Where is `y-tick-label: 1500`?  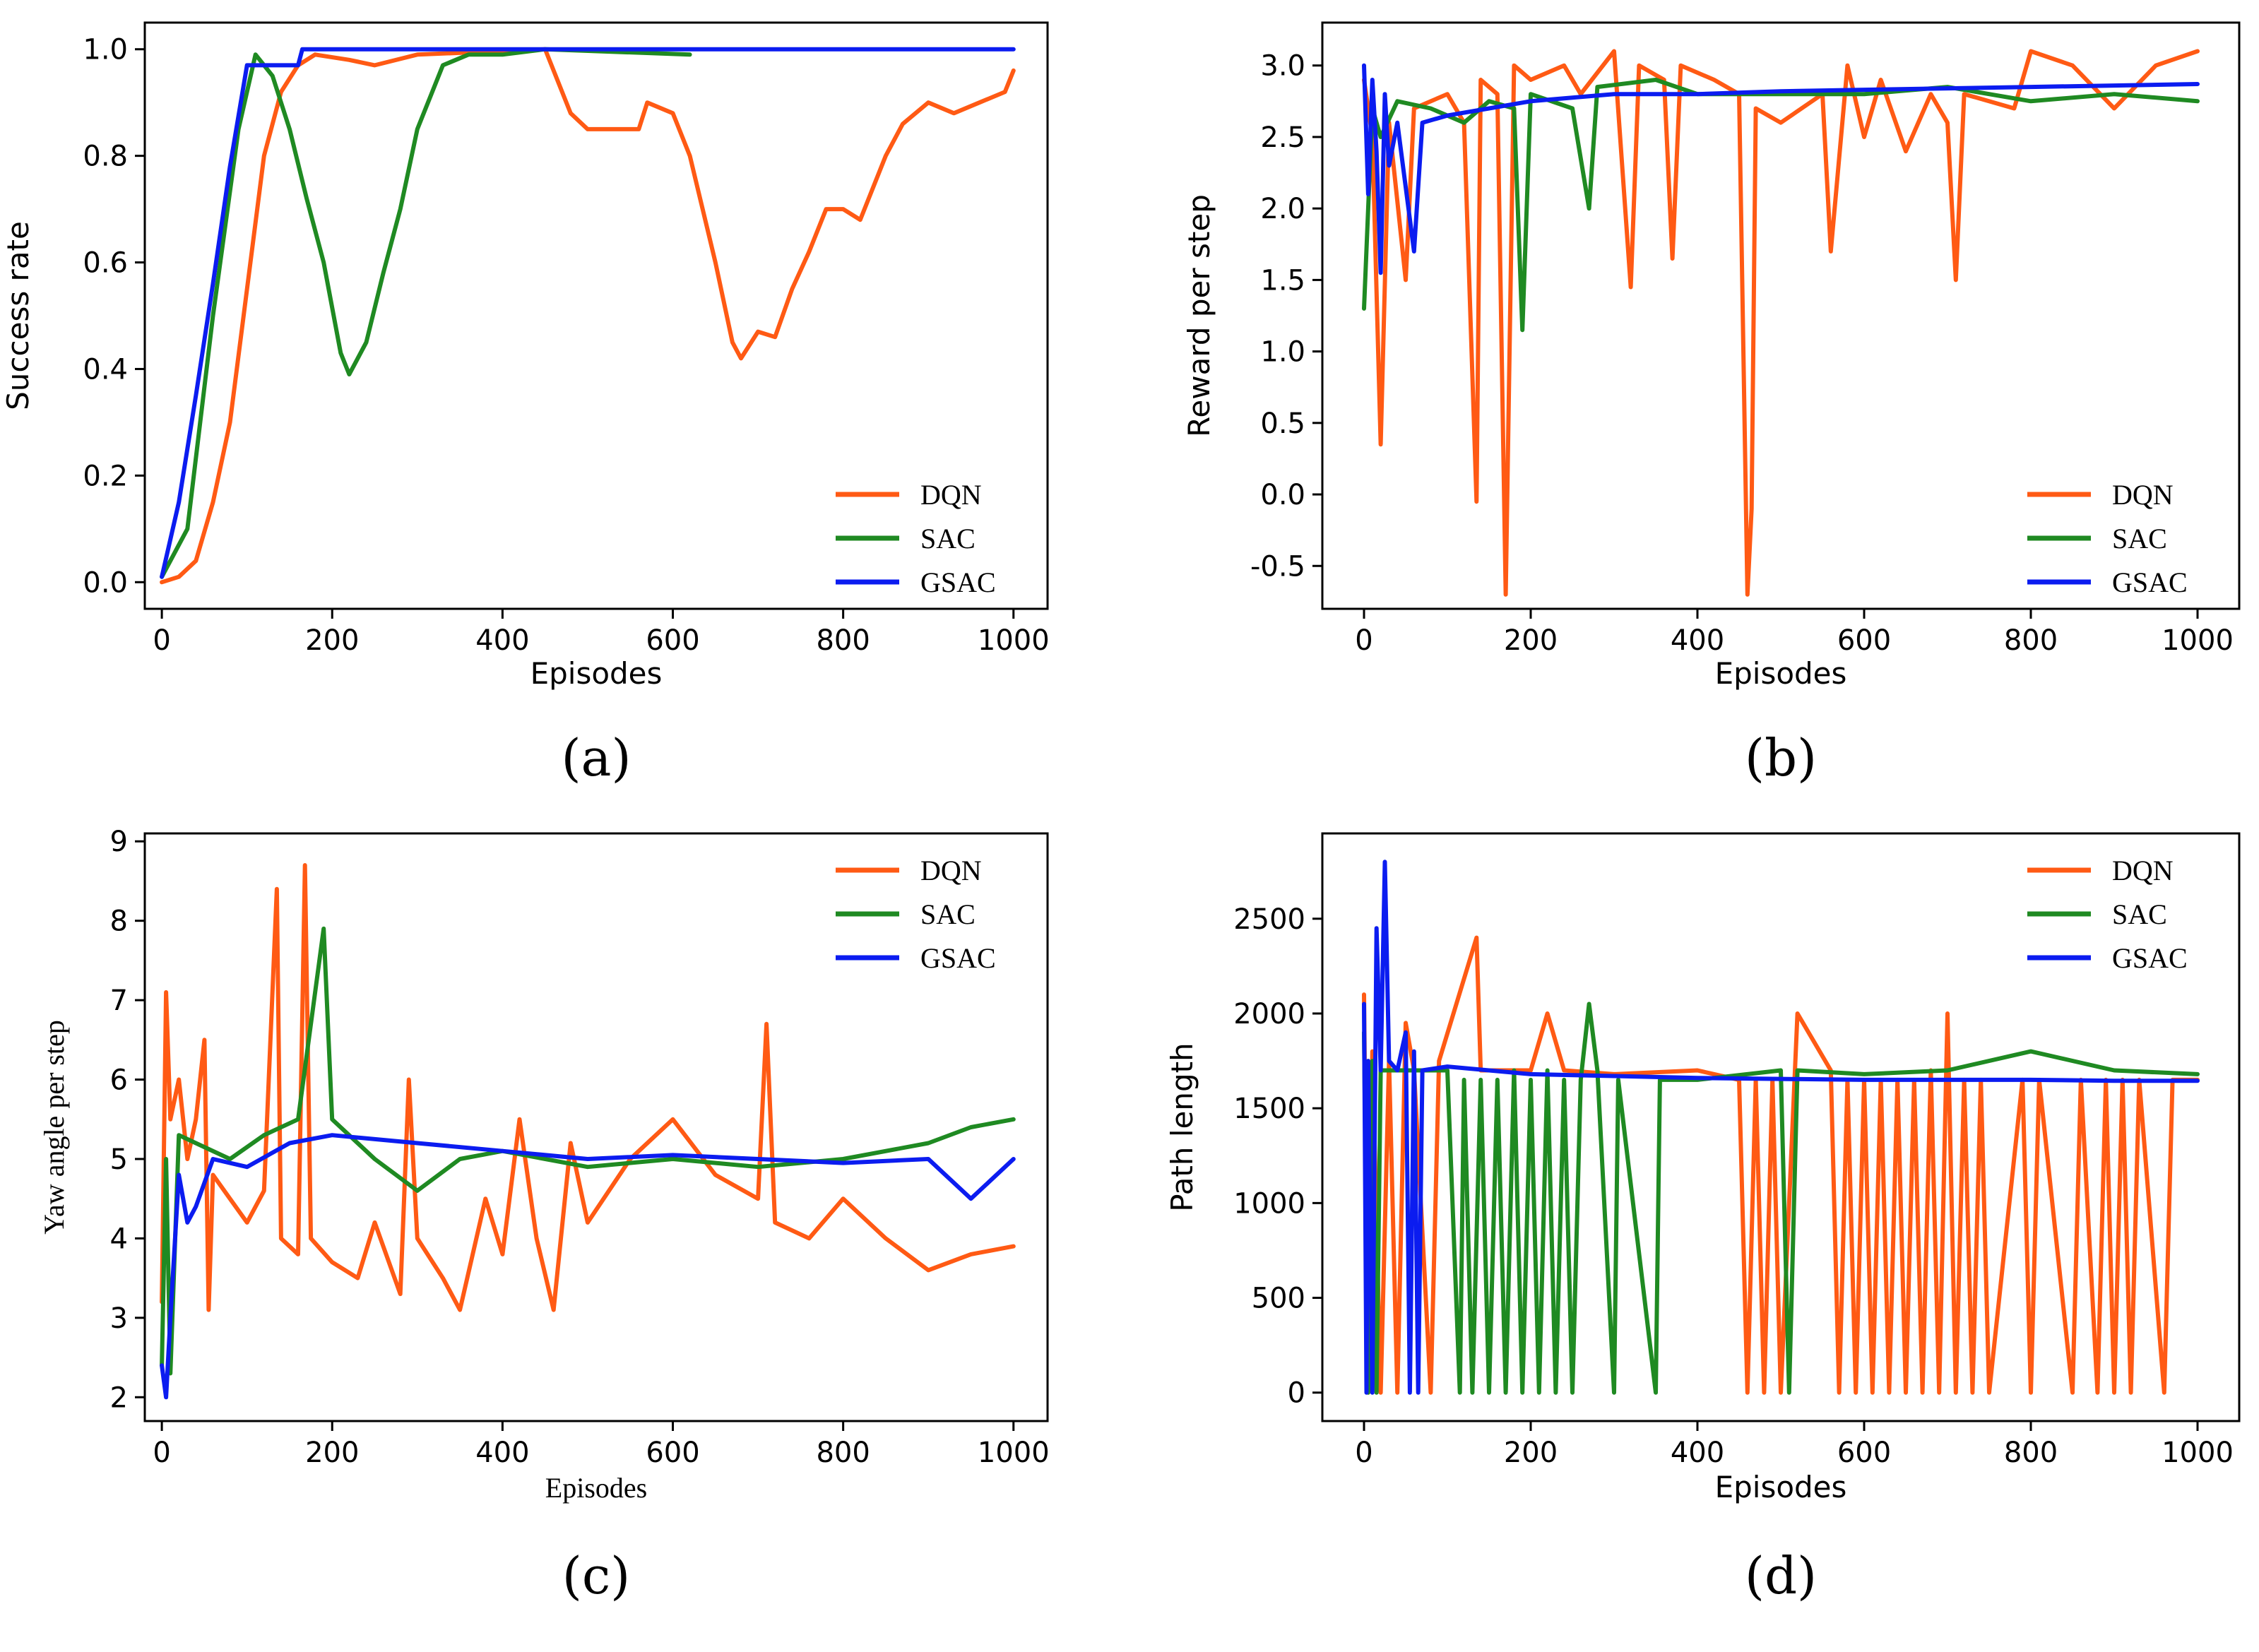 y-tick-label: 1500 is located at coordinates (1269, 1109).